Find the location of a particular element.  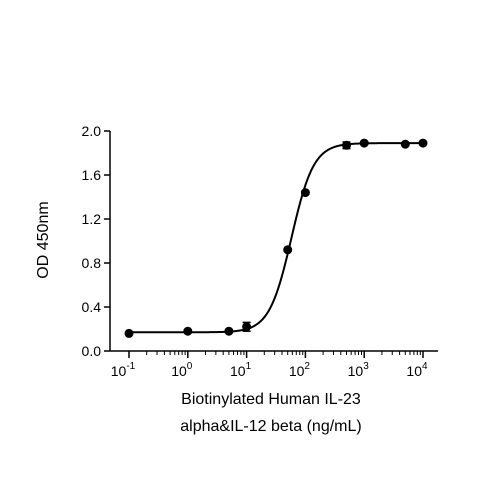

x-axis-title-line-2: alpha&IL-12 beta (ng/mL) is located at coordinates (270, 426).